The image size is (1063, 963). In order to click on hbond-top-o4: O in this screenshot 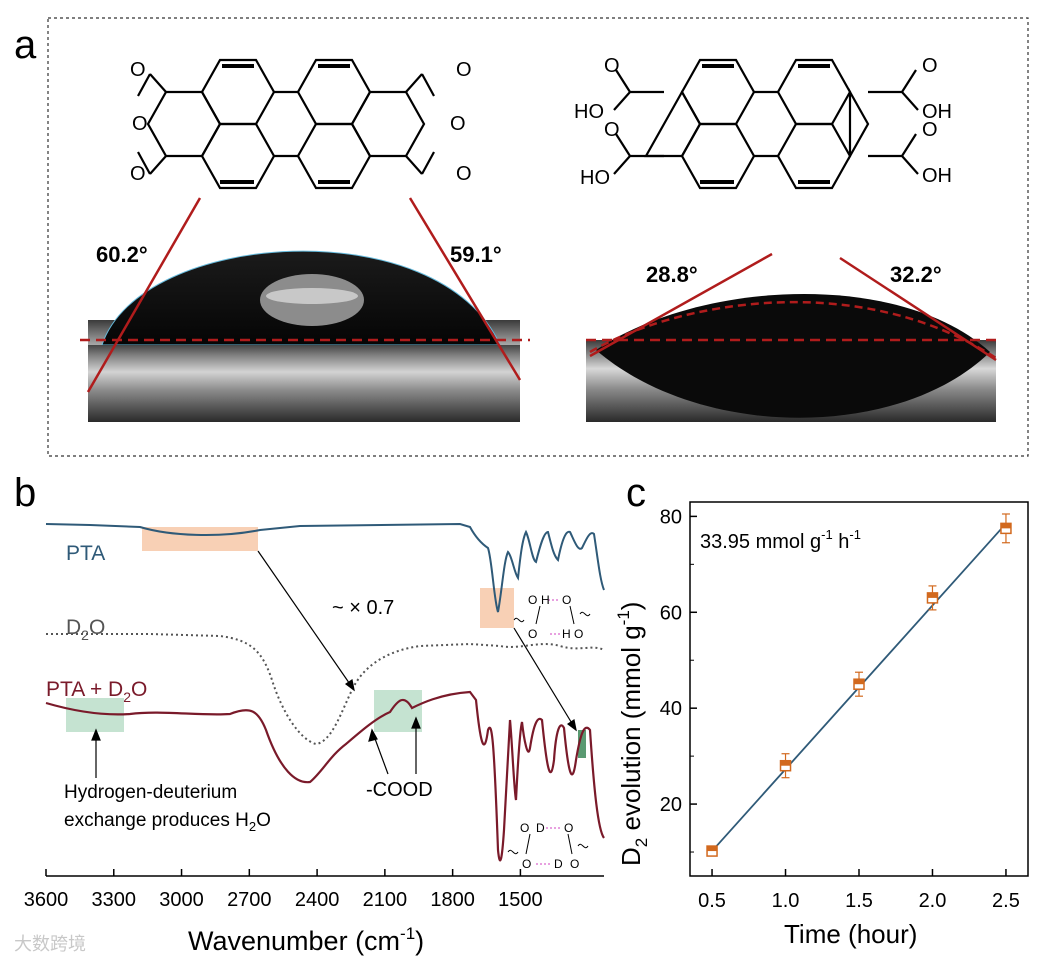, I will do `click(578, 634)`.